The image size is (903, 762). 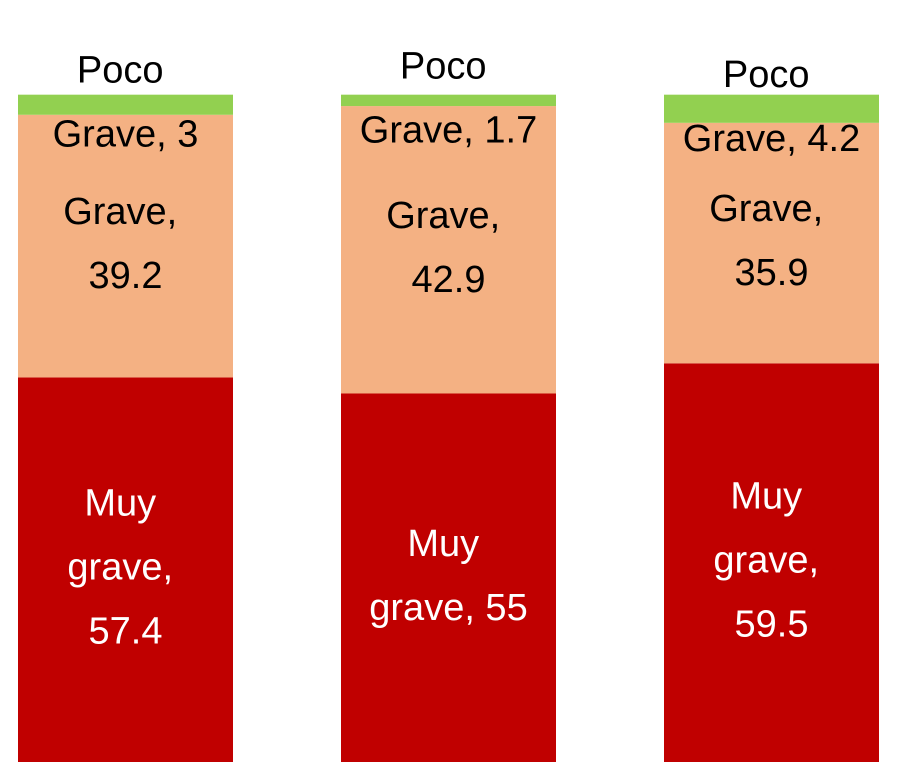 I want to click on data-label: Grave, 35.9, so click(x=771, y=241).